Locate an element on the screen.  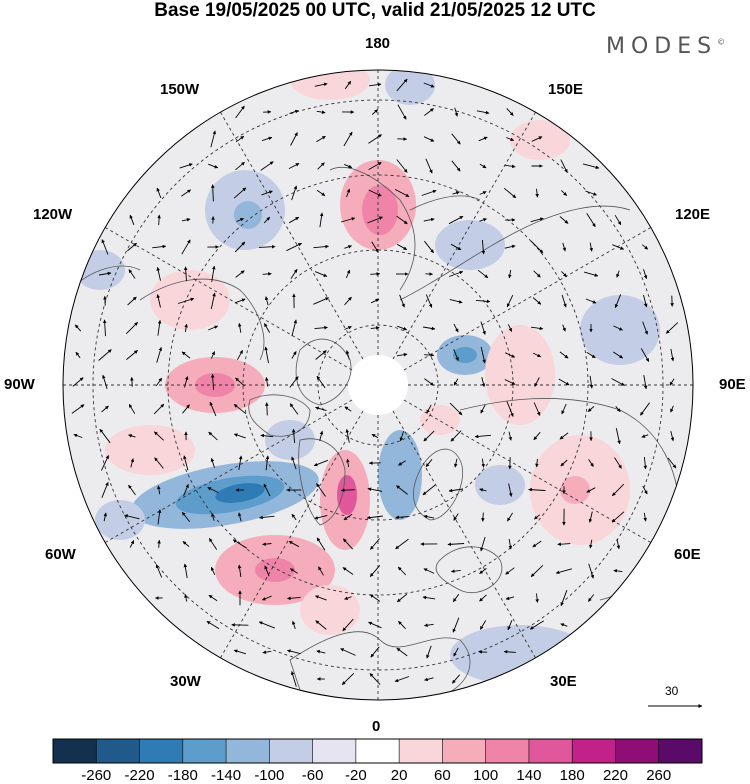
lon-label-120w: 120W is located at coordinates (52, 214).